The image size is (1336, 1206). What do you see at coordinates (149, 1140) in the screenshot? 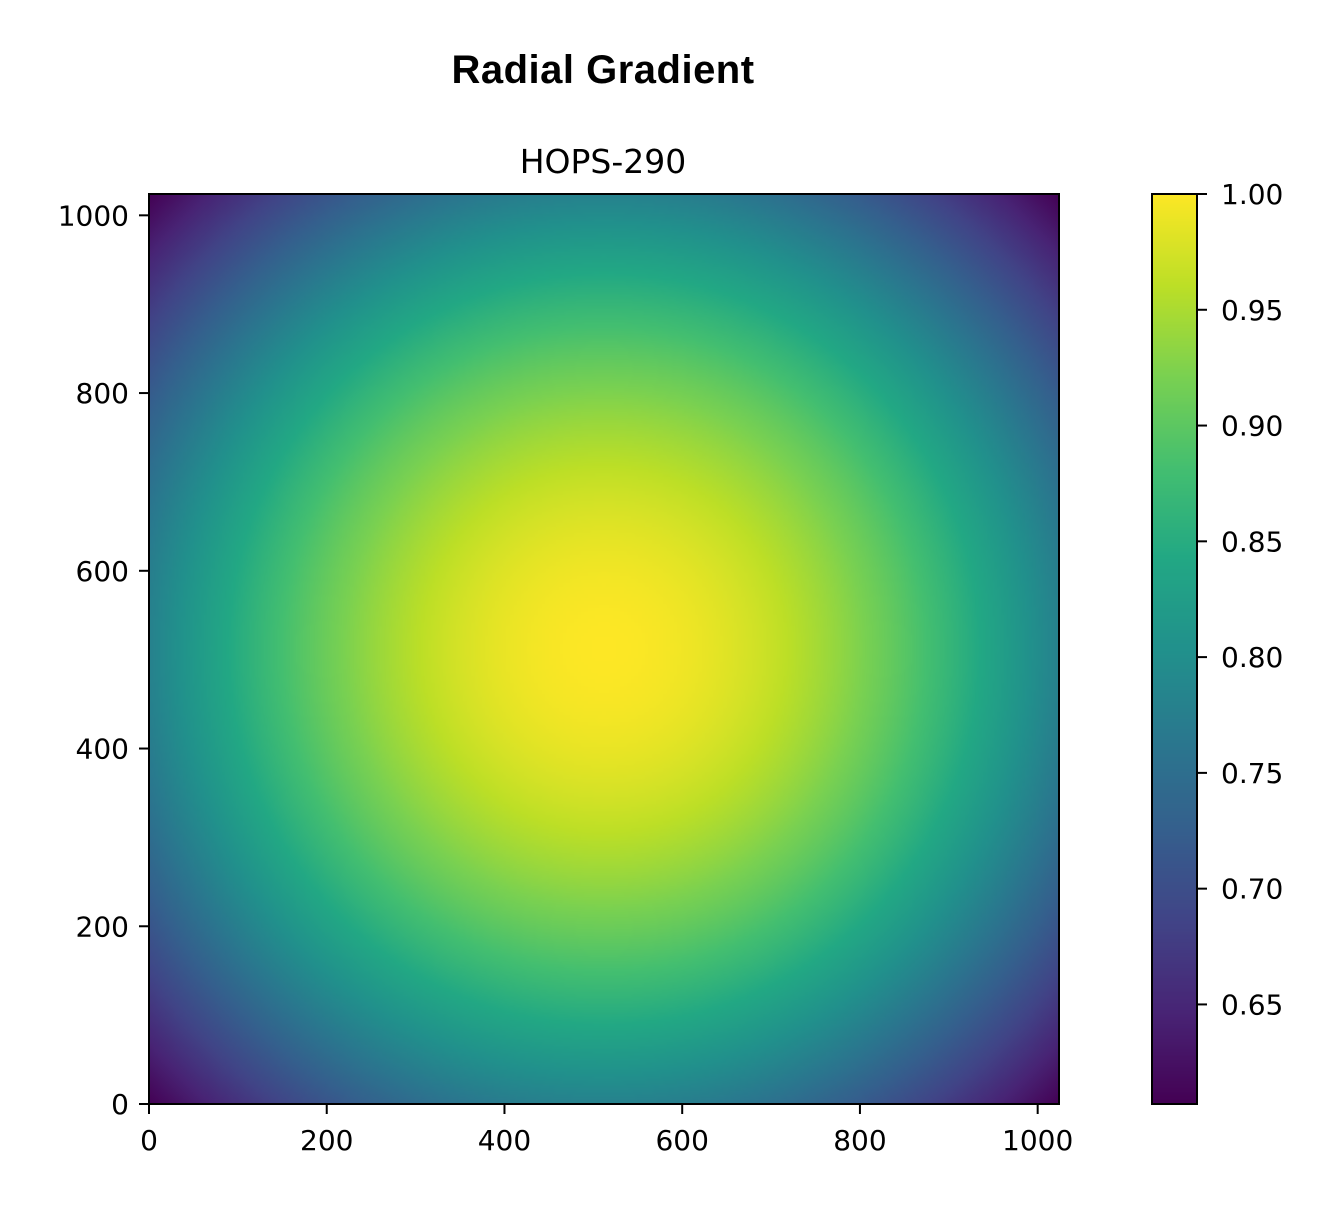
I see `x-tick-label: 0` at bounding box center [149, 1140].